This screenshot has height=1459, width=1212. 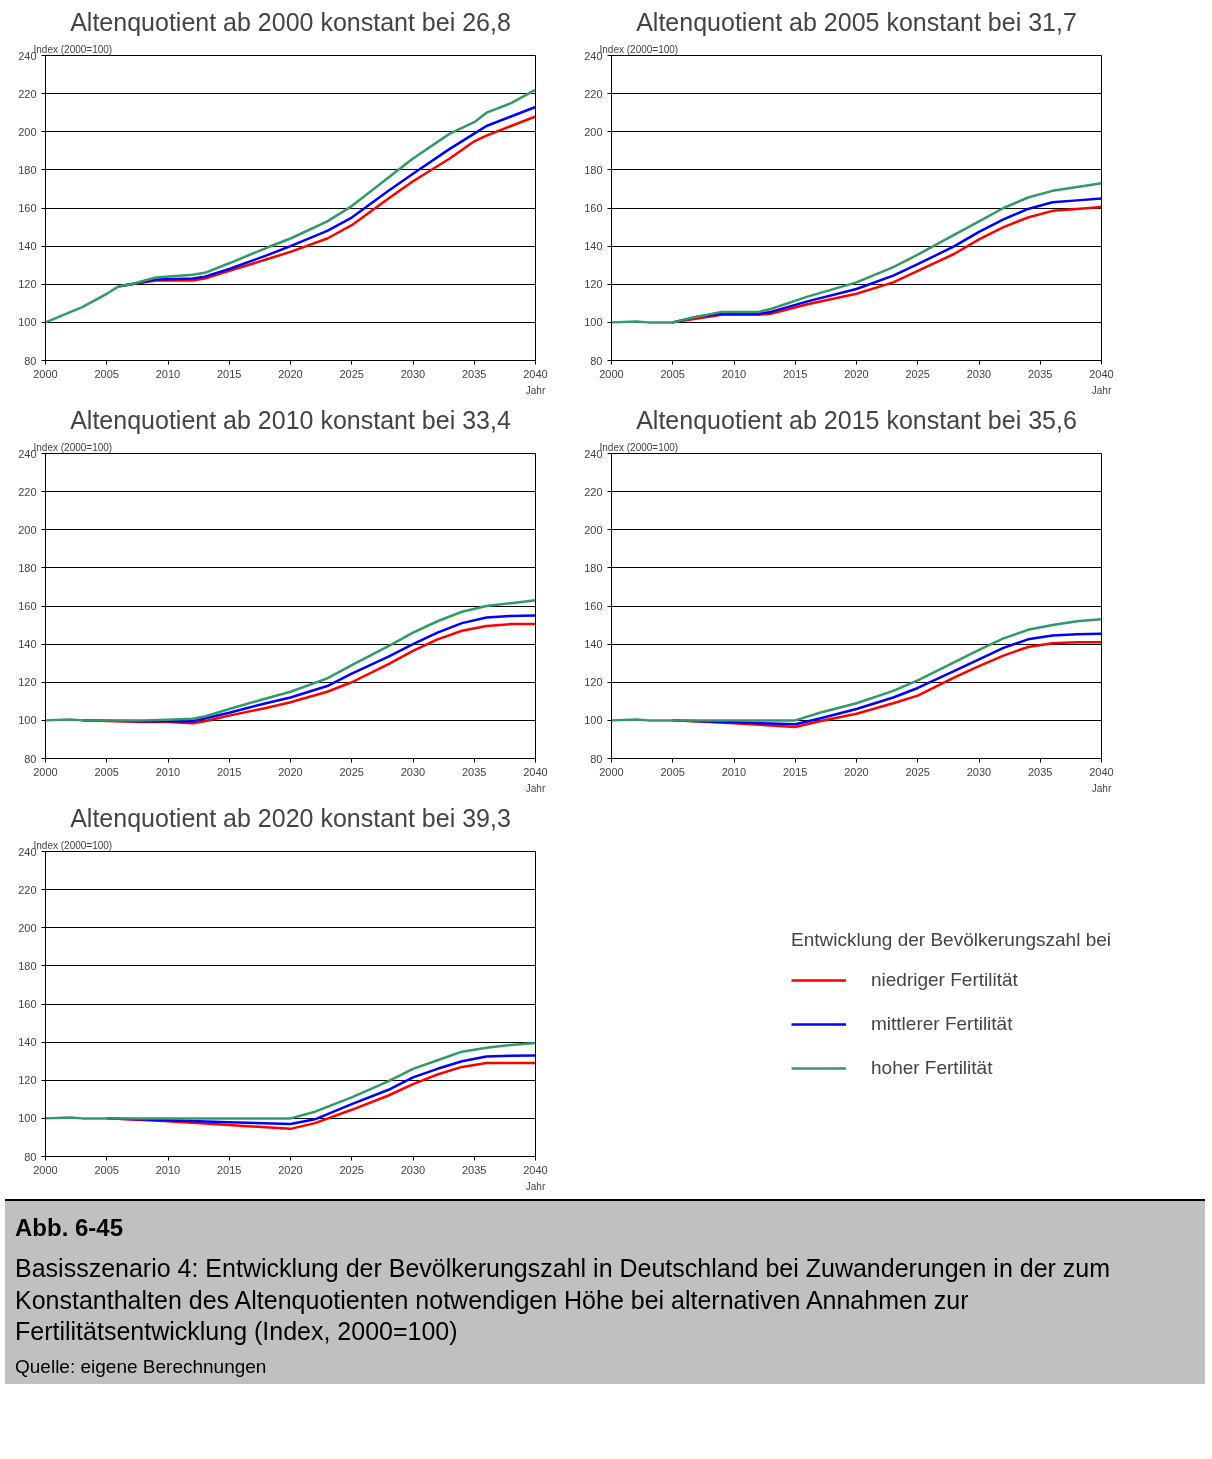 I want to click on legend-label: niedriger Fertilität, so click(x=944, y=979).